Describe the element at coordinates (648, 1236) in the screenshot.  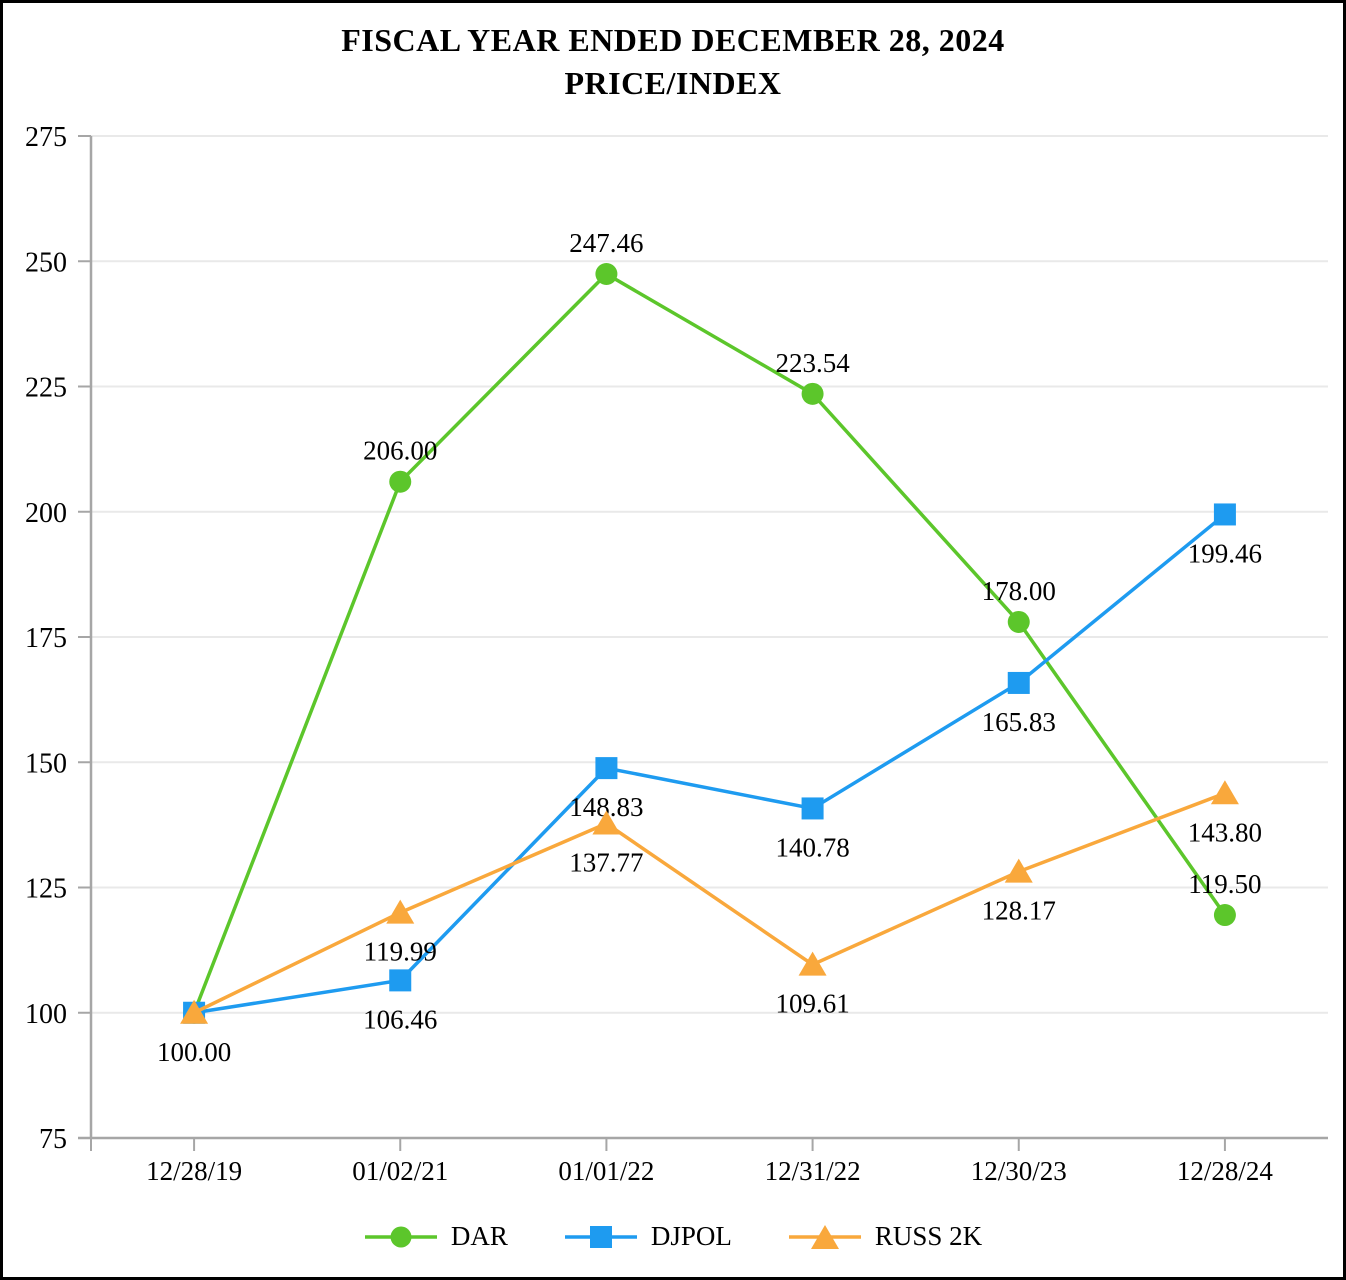
I see `legend-item-djpol: DJPOL` at that location.